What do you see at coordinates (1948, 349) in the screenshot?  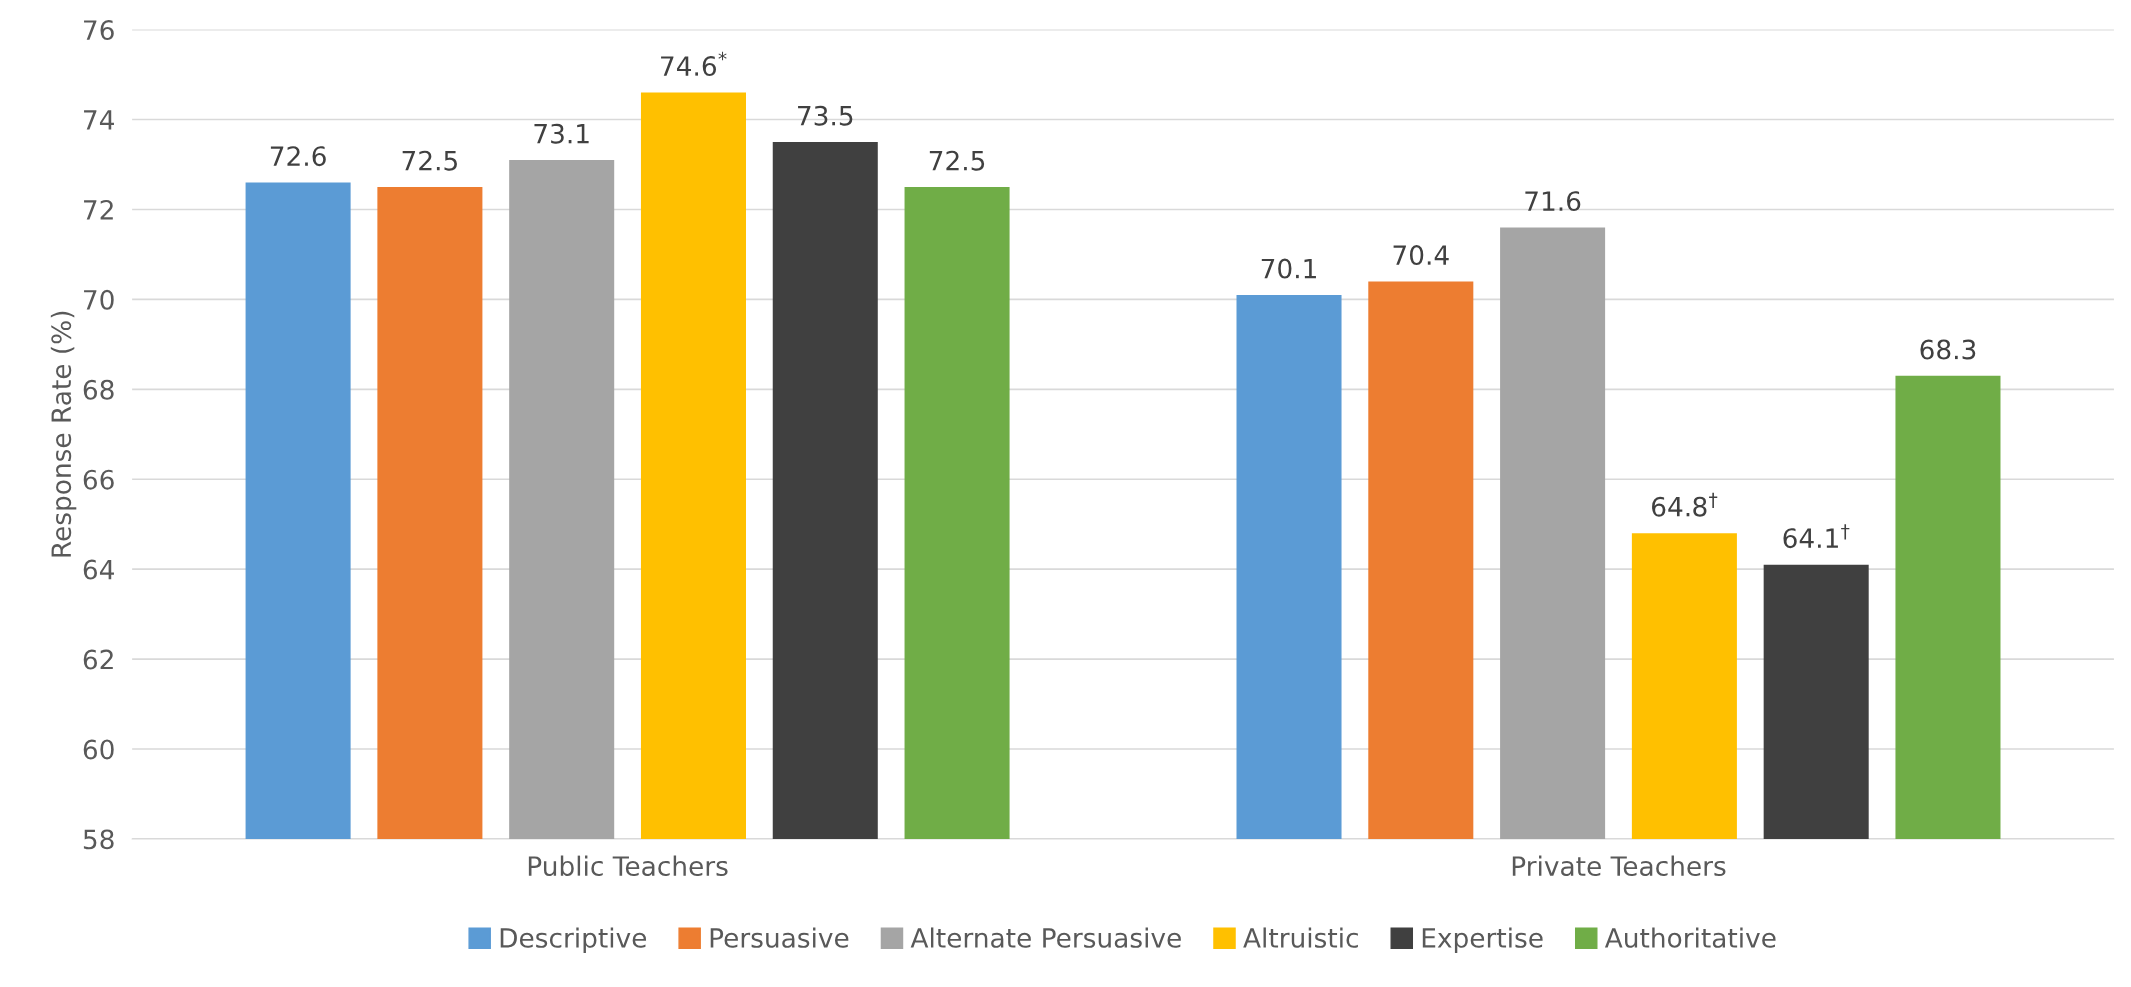 I see `data-label: 68.3` at bounding box center [1948, 349].